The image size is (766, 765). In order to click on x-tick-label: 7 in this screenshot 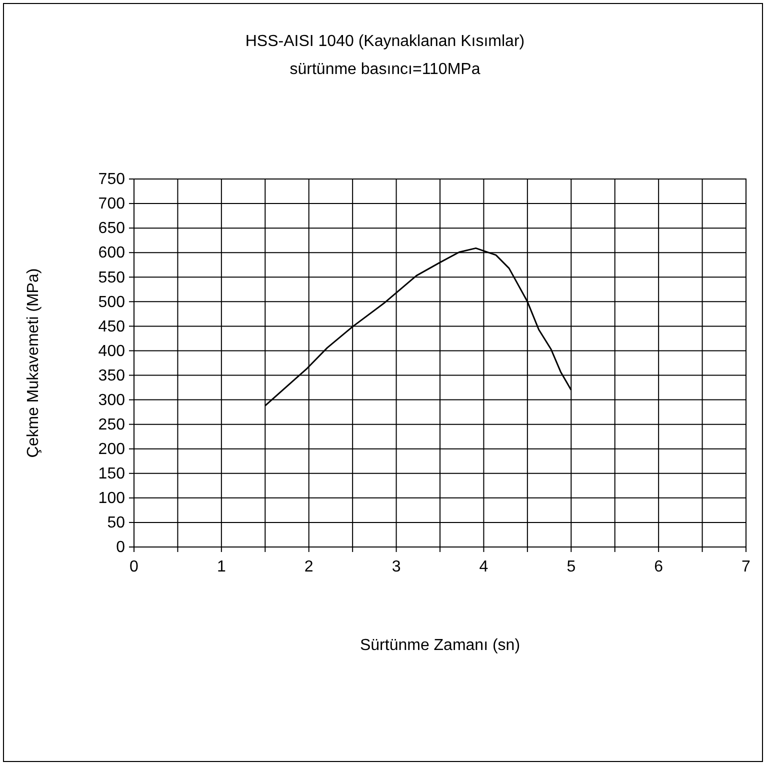, I will do `click(746, 567)`.